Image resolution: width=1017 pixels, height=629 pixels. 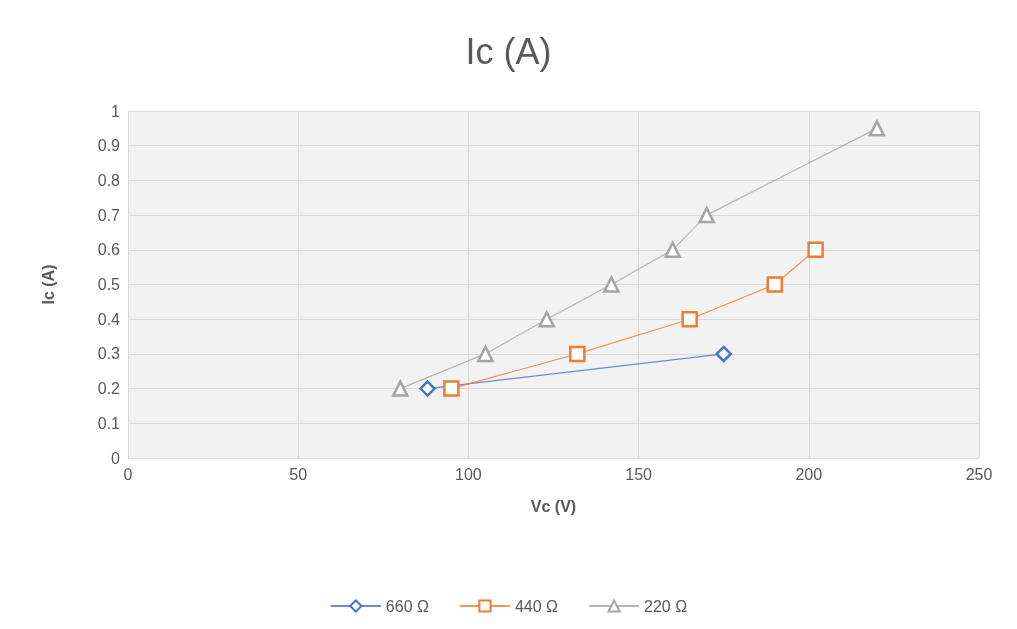 I want to click on legend-label: 440 Ω, so click(x=536, y=606).